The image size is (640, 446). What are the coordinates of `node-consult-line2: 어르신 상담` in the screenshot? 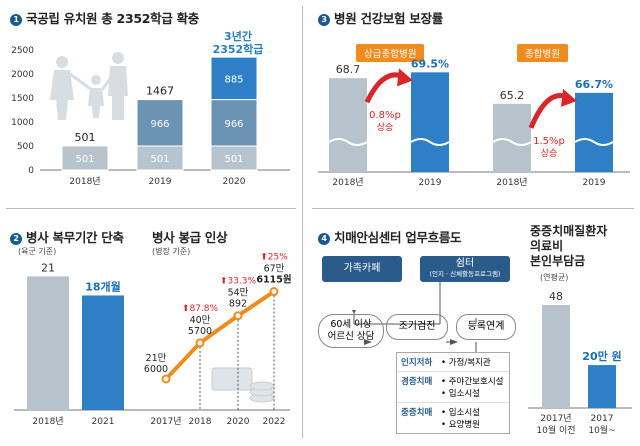 It's located at (351, 336).